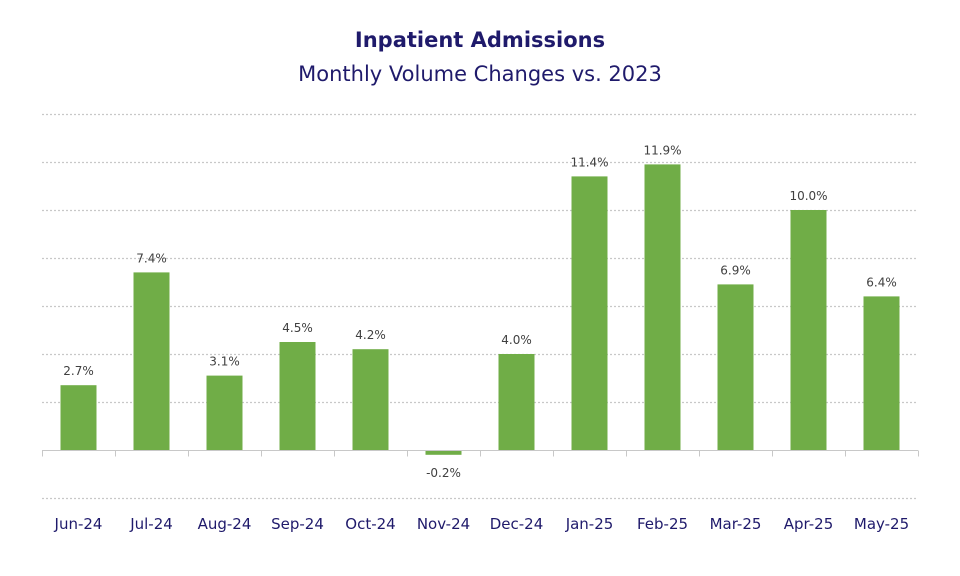 The image size is (960, 576). What do you see at coordinates (224, 362) in the screenshot?
I see `data-label: 3.1%` at bounding box center [224, 362].